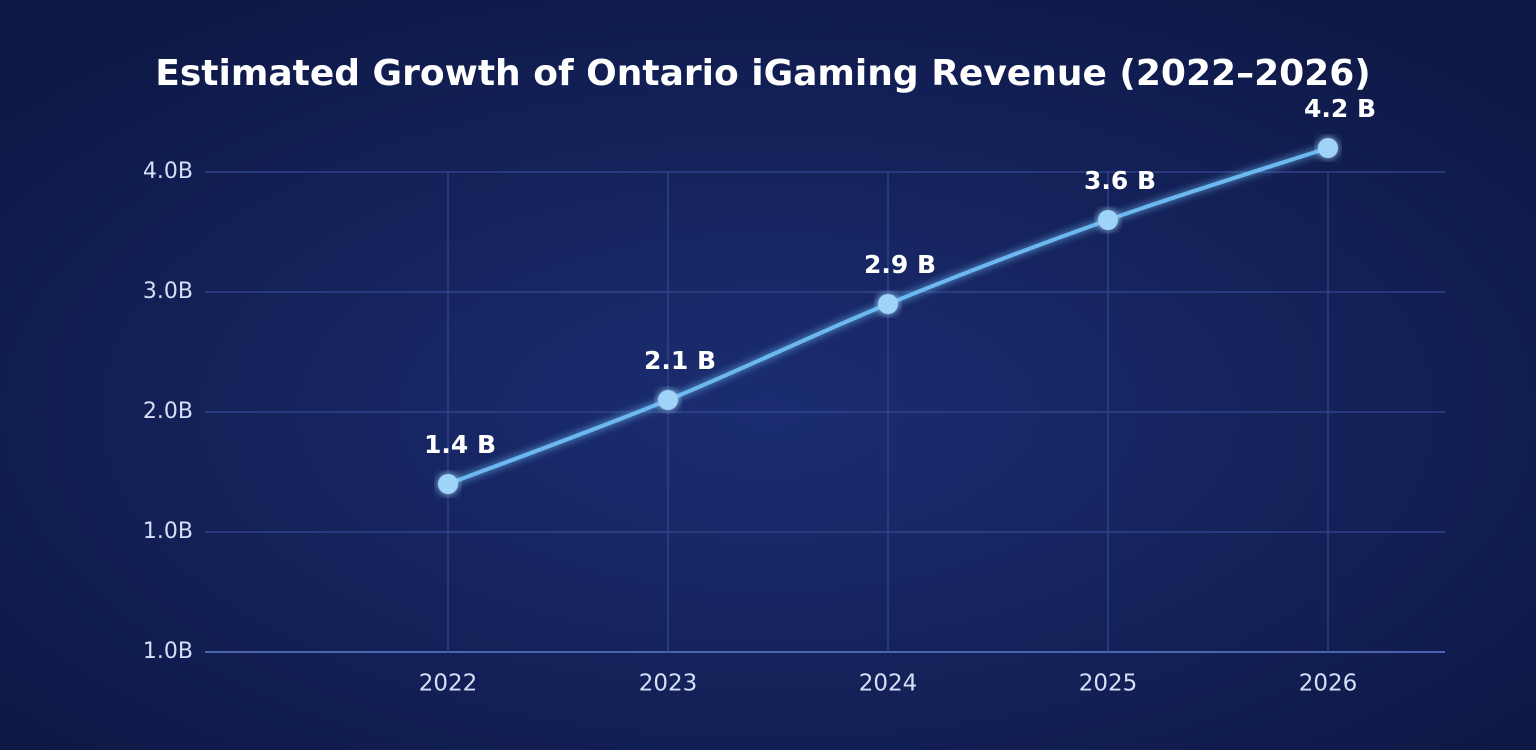  Describe the element at coordinates (168, 291) in the screenshot. I see `y-tick-label: 3.0B` at that location.